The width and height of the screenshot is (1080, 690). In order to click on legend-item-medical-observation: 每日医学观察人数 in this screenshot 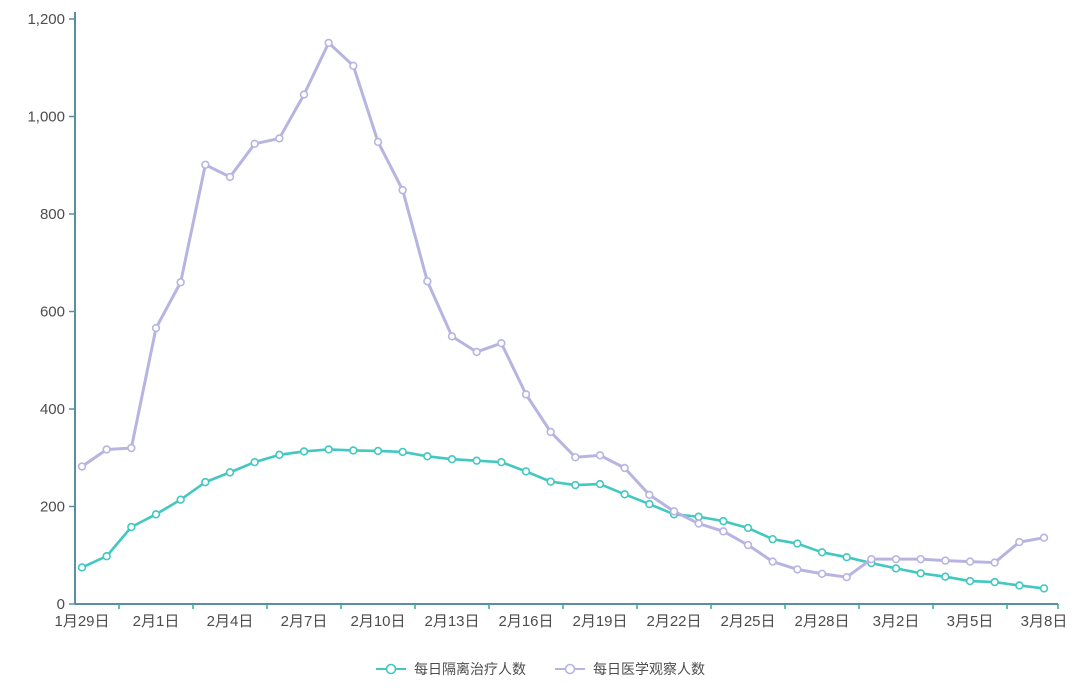, I will do `click(629, 669)`.